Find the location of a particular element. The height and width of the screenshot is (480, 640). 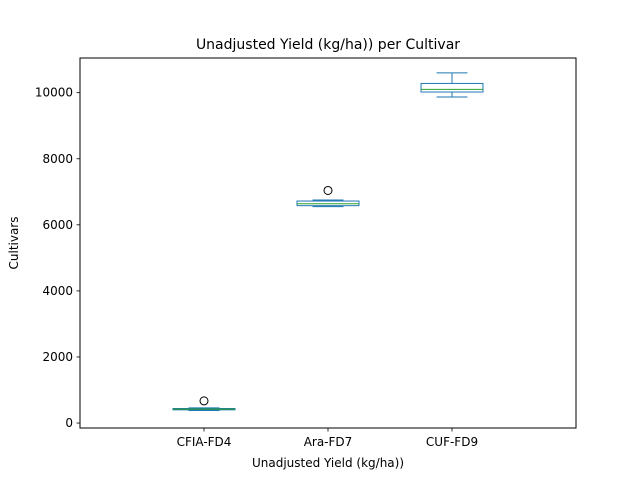

y-tick-label: 8000 is located at coordinates (57, 159).